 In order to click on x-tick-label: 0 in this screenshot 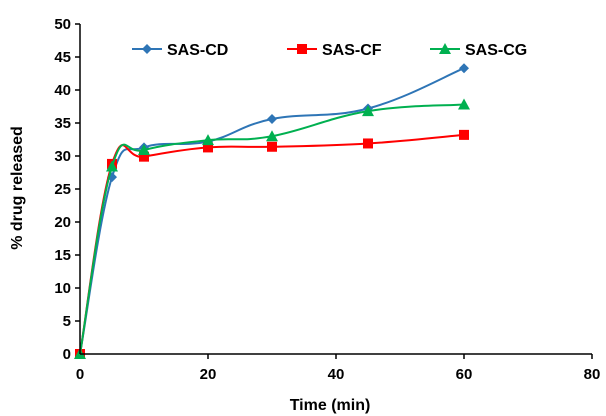, I will do `click(80, 374)`.